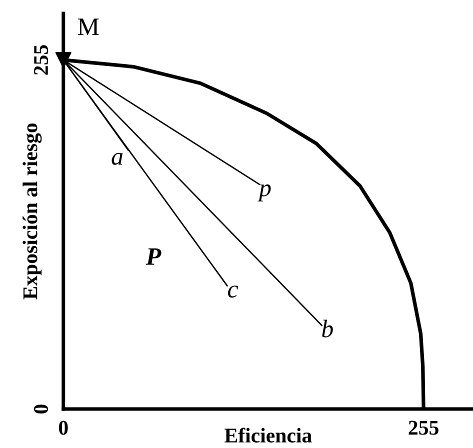 The width and height of the screenshot is (473, 448). I want to click on annotation: P, so click(154, 256).